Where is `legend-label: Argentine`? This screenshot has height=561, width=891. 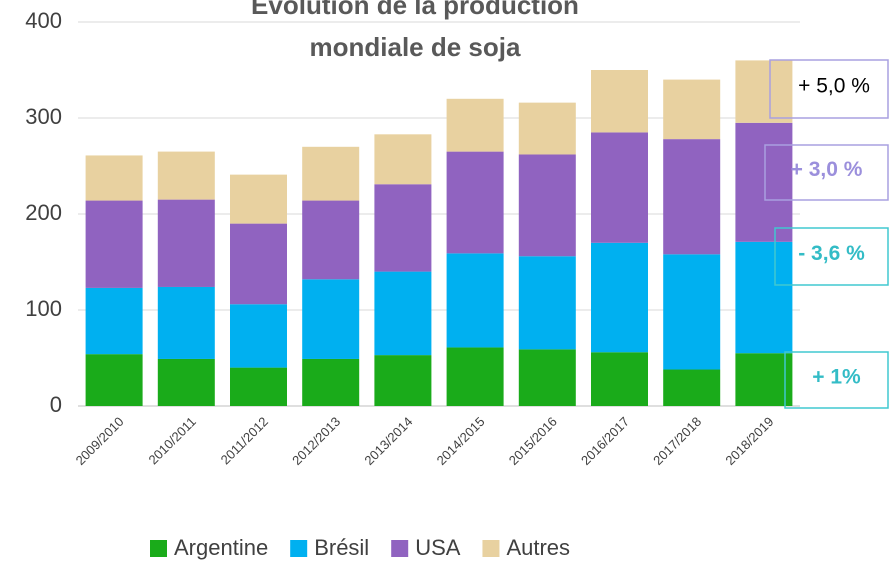 legend-label: Argentine is located at coordinates (221, 547).